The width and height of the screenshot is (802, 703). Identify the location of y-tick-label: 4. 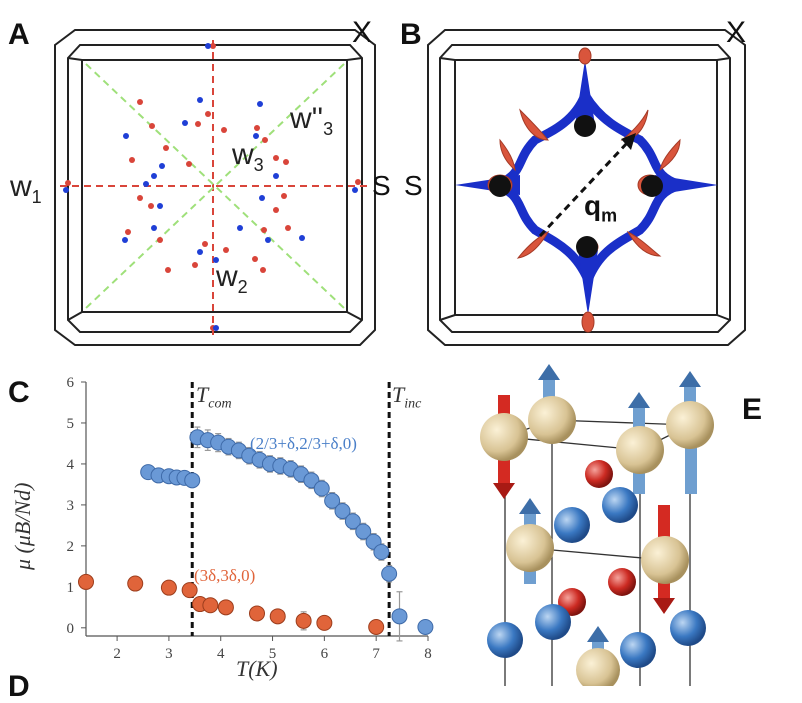
(71, 465).